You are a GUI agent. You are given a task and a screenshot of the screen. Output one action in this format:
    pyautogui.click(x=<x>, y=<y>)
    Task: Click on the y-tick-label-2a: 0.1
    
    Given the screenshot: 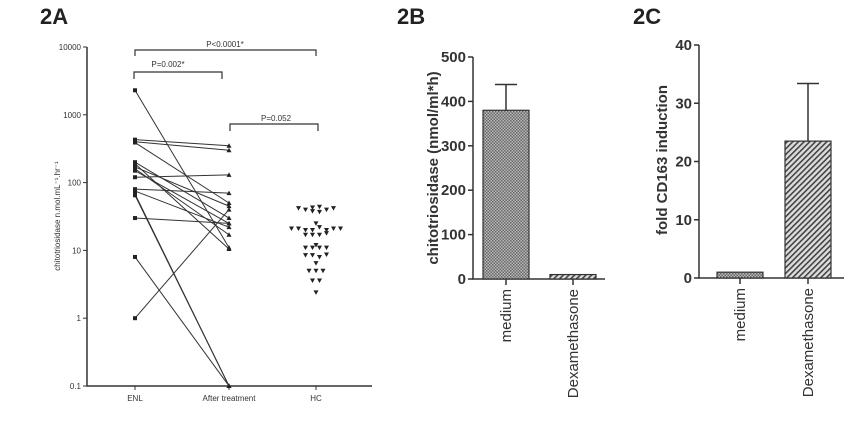 What is the action you would take?
    pyautogui.click(x=76, y=386)
    